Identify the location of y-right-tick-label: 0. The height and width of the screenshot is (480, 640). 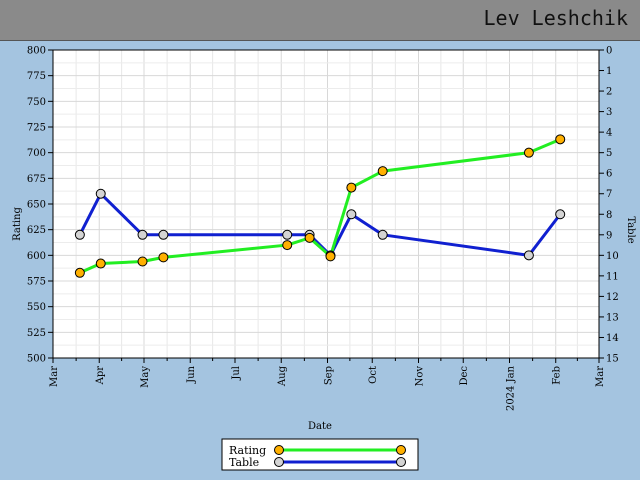
(609, 51).